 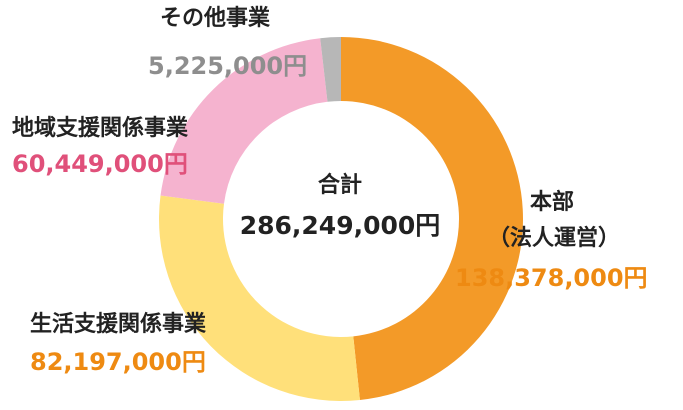 What do you see at coordinates (215, 18) in the screenshot?
I see `label-sonota-name: その他事業` at bounding box center [215, 18].